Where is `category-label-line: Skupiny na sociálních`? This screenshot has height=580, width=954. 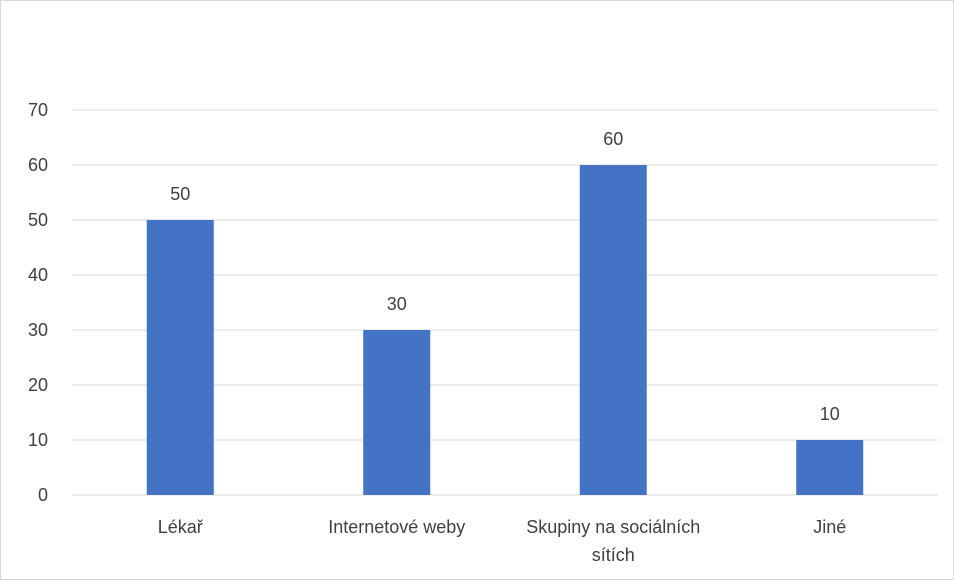 category-label-line: Skupiny na sociálních is located at coordinates (613, 527).